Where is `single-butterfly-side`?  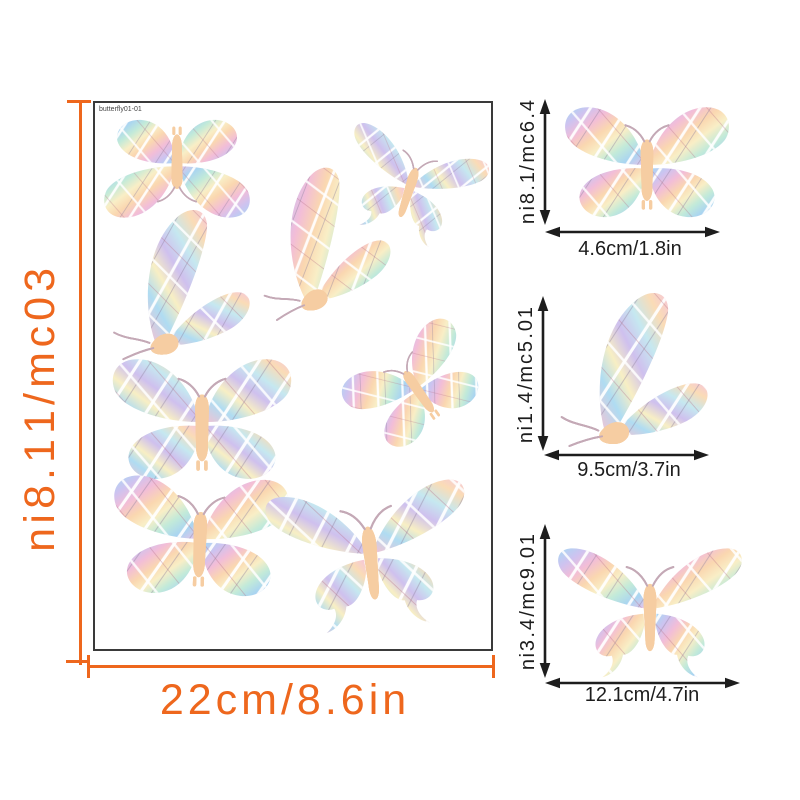 single-butterfly-side is located at coordinates (634, 369).